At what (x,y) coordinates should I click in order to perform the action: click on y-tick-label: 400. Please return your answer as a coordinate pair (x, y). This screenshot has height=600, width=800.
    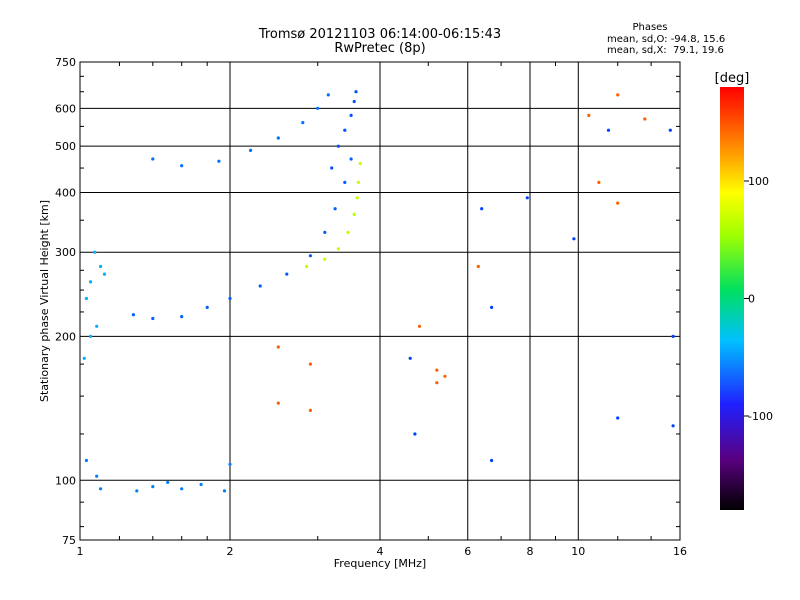
    Looking at the image, I should click on (65, 192).